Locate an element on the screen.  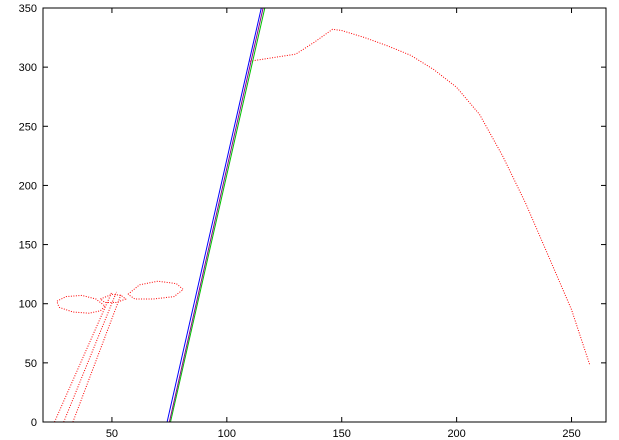
y-tick-label-200: 200 is located at coordinates (28, 186).